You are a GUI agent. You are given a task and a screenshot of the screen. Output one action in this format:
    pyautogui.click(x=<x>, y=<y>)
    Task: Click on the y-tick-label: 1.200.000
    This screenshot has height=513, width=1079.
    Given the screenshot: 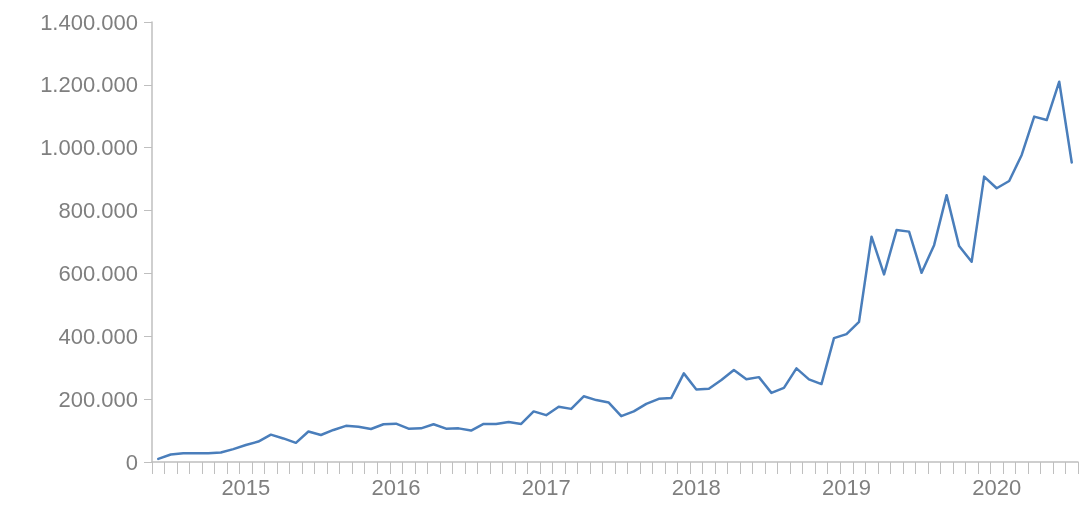 What is the action you would take?
    pyautogui.click(x=89, y=85)
    